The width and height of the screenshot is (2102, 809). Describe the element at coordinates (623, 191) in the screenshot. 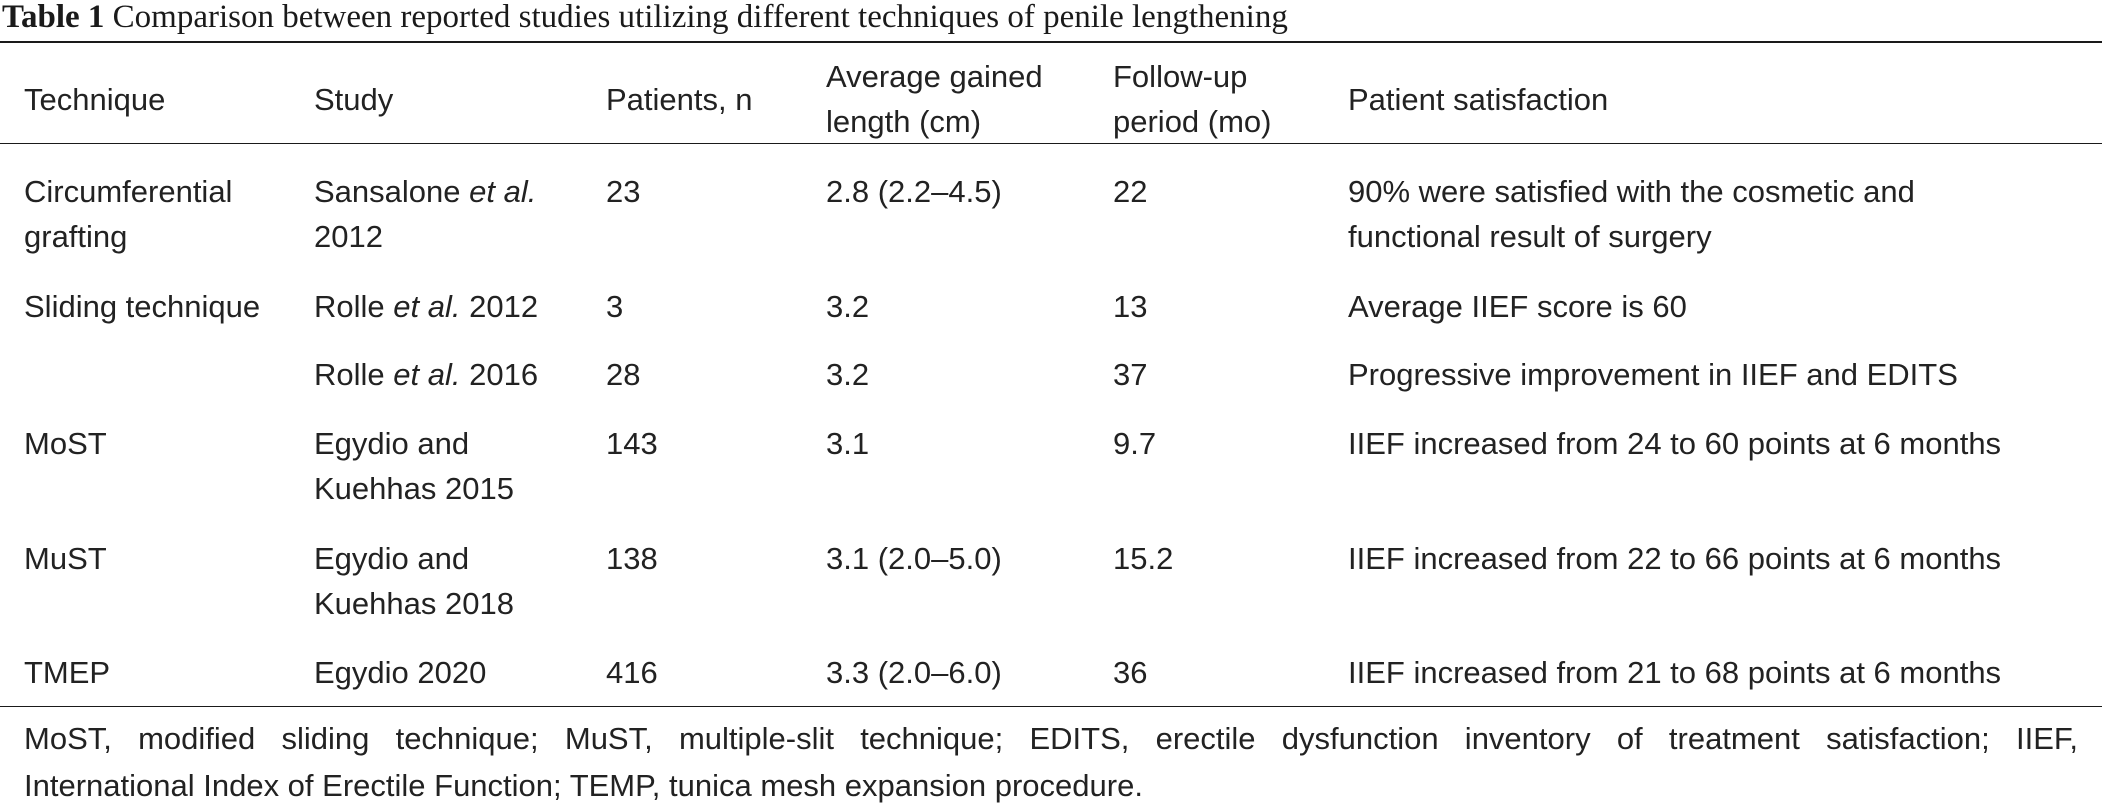

I see `row-patients: 23` at that location.